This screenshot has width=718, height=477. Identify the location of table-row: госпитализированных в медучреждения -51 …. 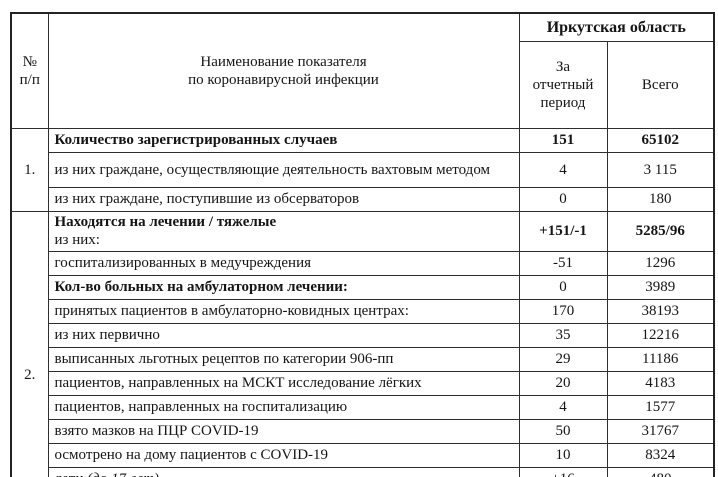
(363, 263).